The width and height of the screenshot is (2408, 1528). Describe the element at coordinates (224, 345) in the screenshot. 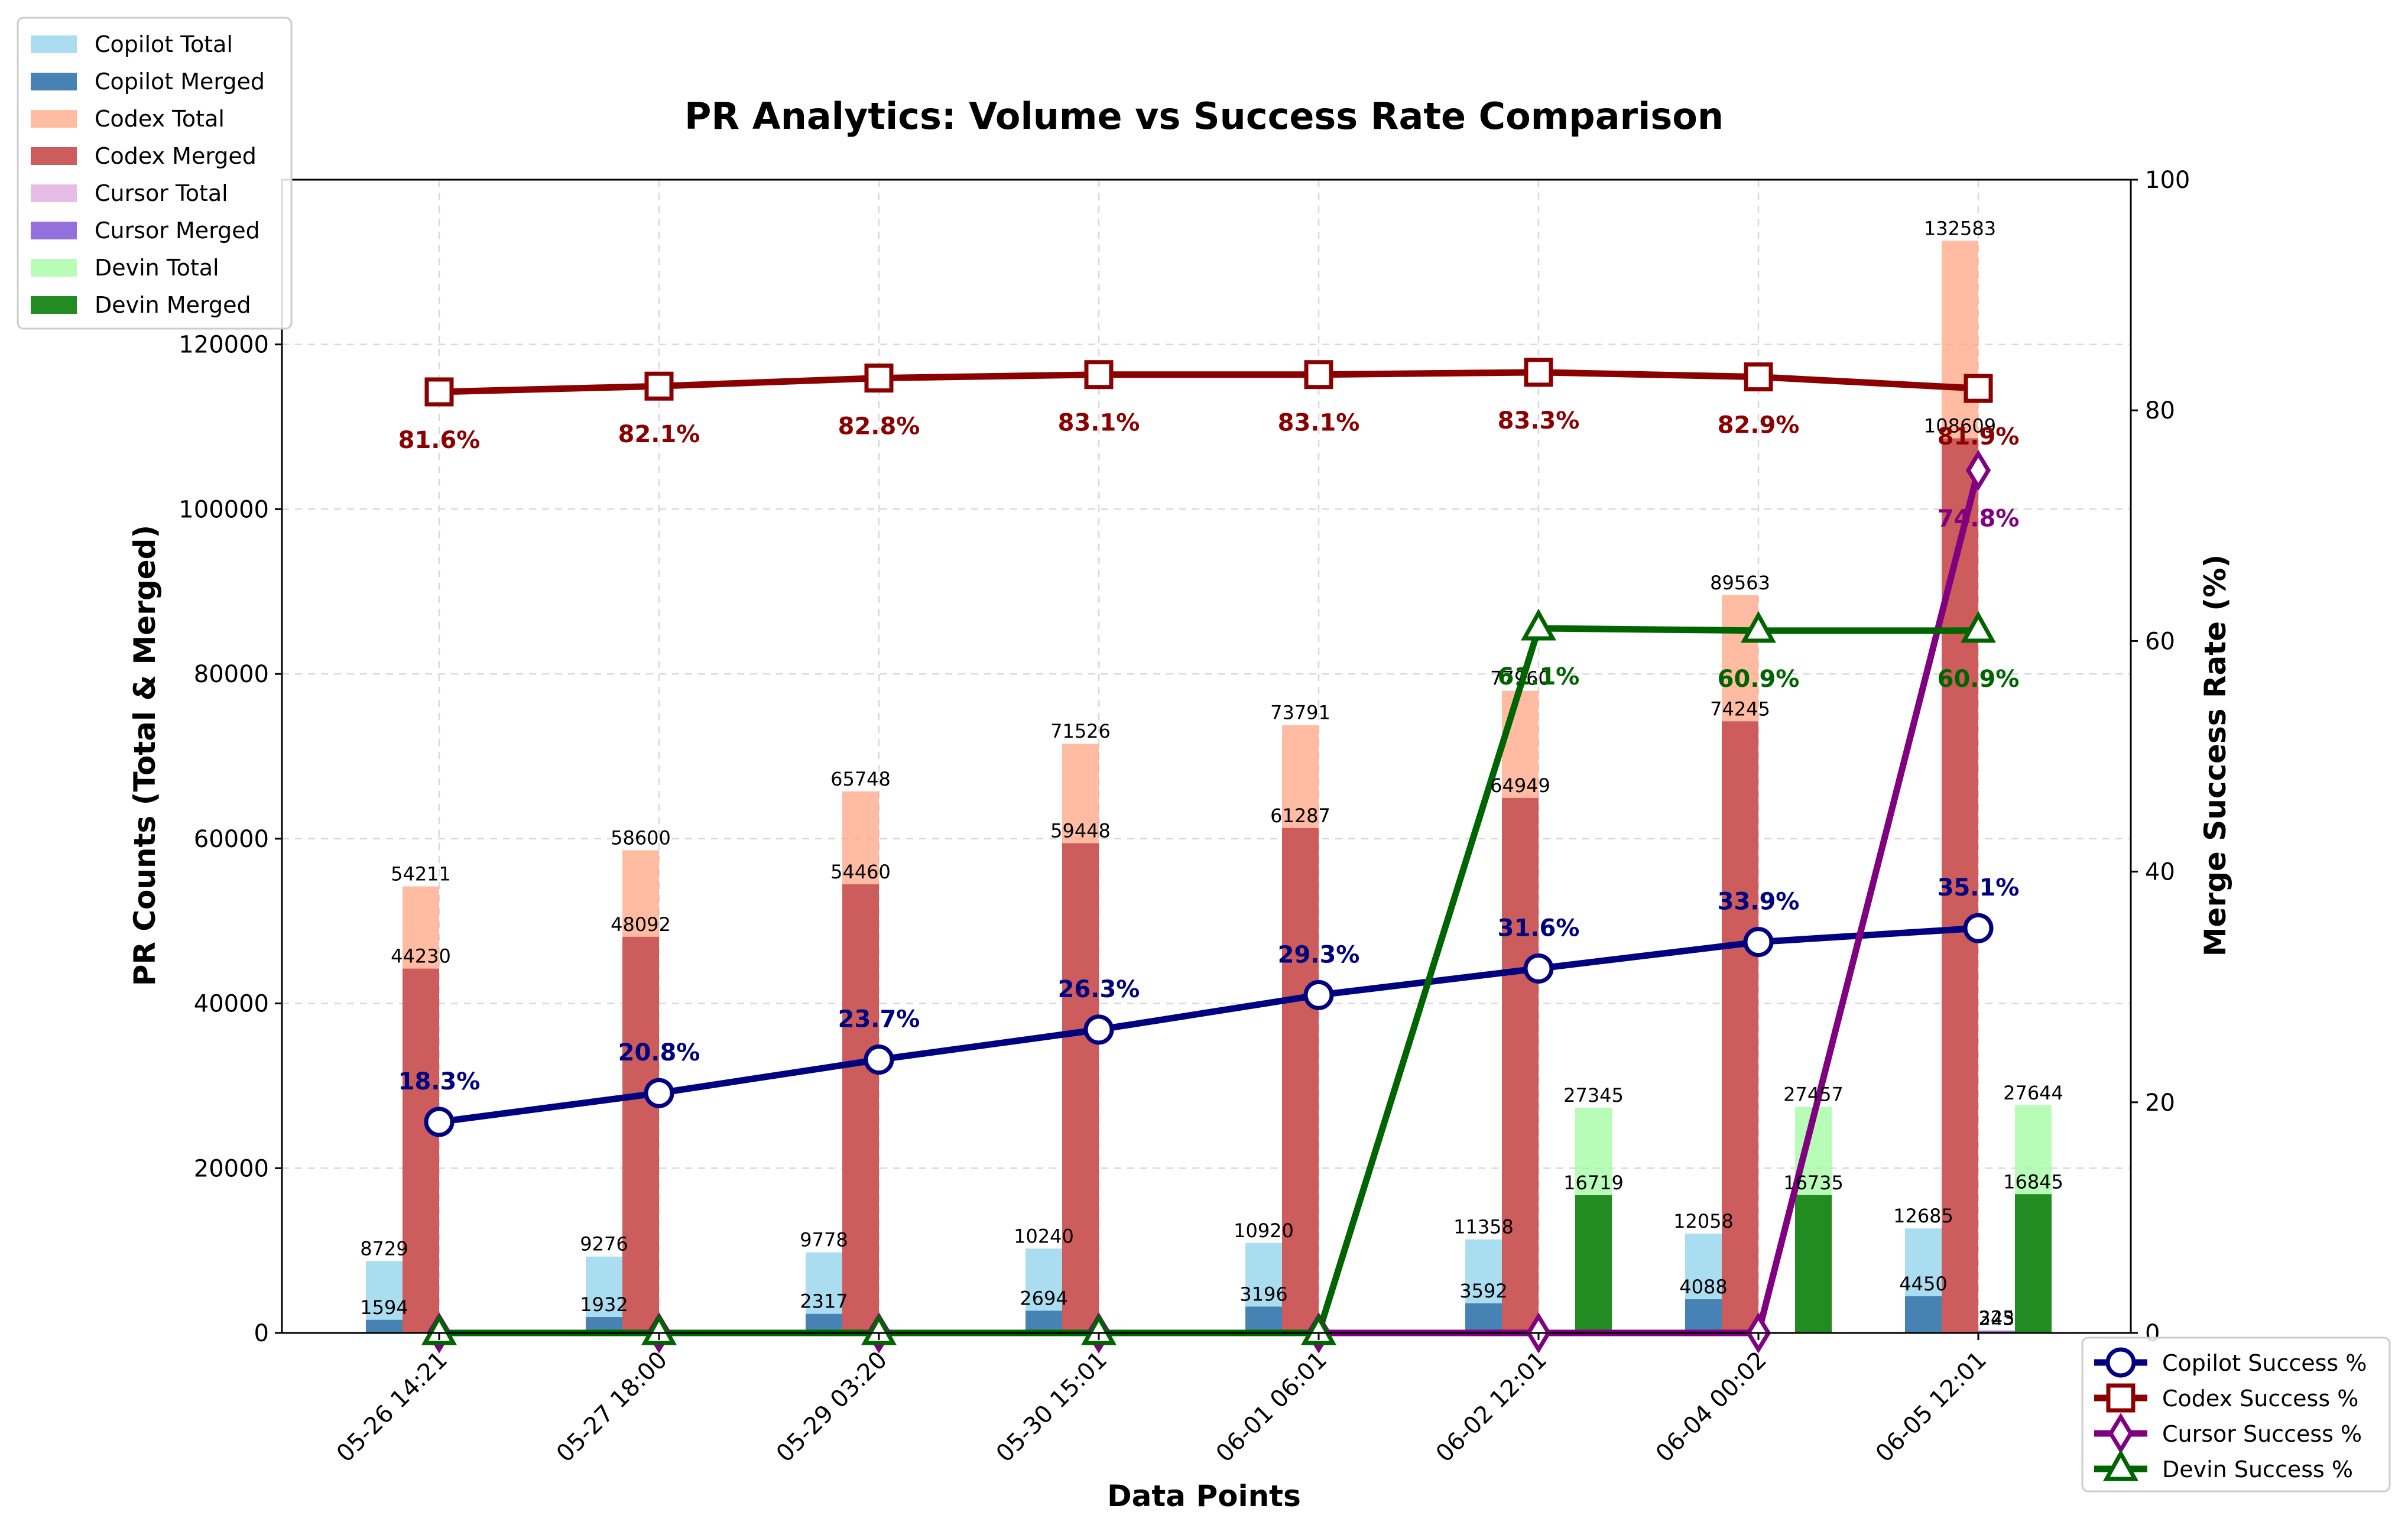

I see `y-tick-label: 120000` at that location.